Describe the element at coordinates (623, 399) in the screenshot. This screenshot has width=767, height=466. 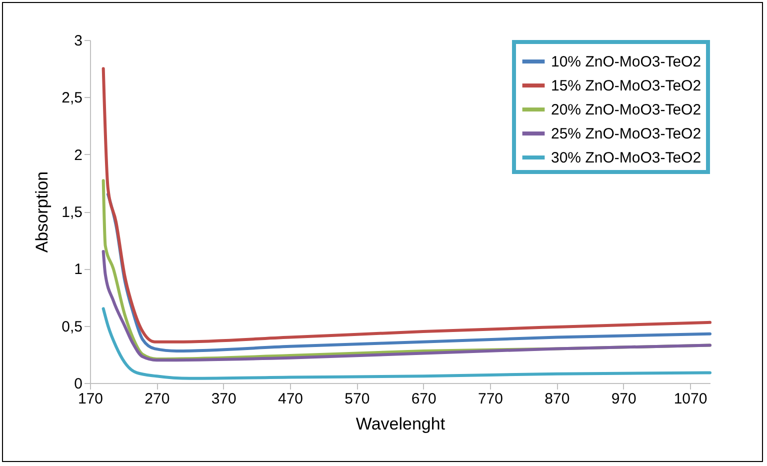
I see `x-tick-label: 970` at that location.